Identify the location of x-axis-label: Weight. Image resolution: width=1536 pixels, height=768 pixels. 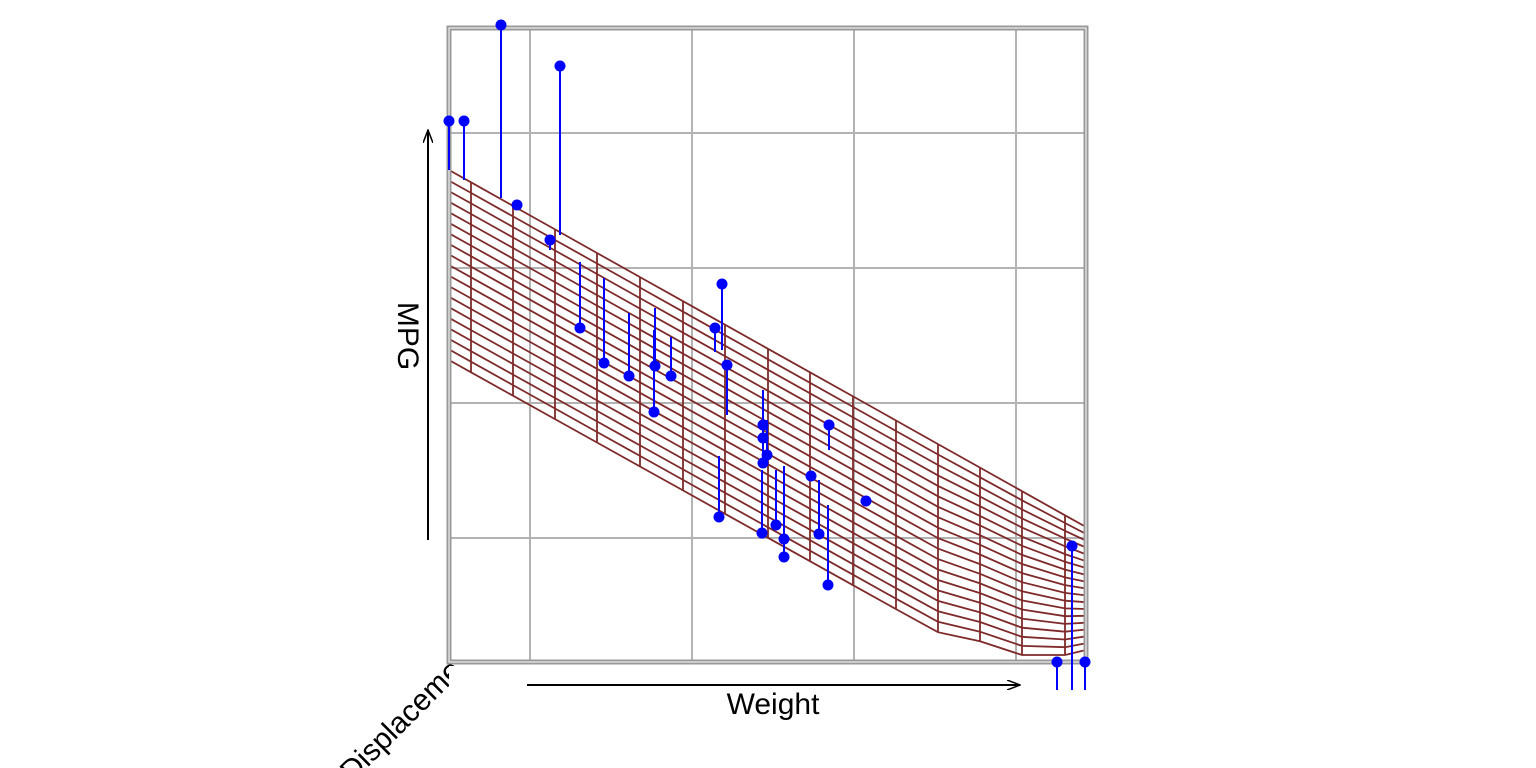
(773, 704).